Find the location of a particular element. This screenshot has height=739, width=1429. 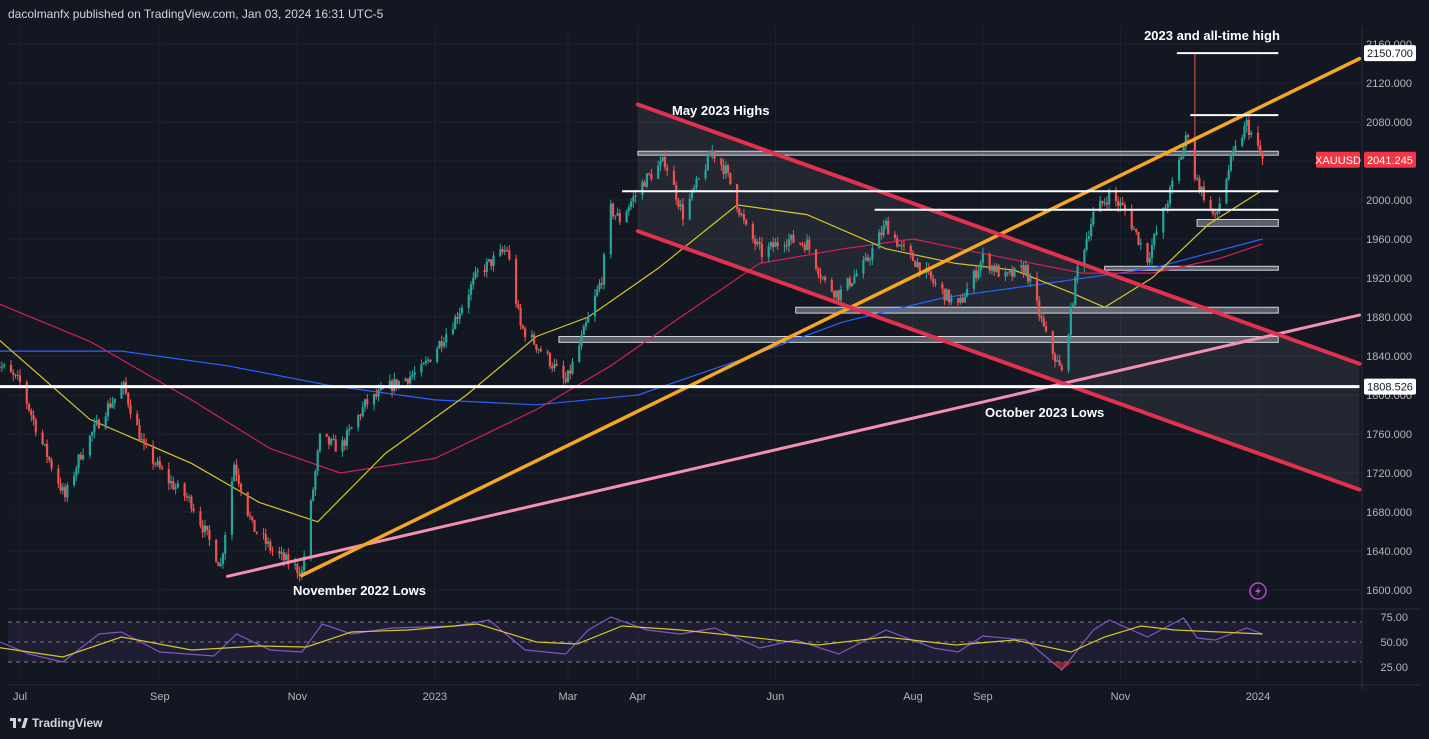

price-tick-label: 1720.000 is located at coordinates (1389, 474).